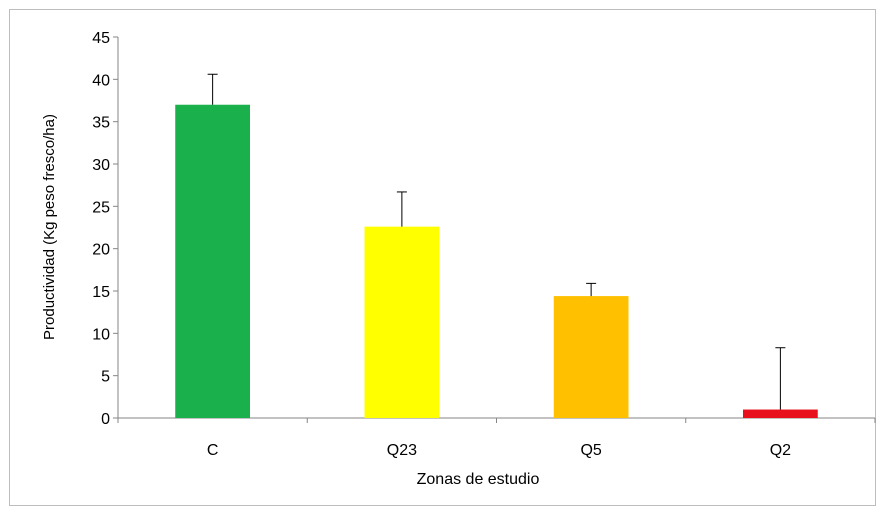  Describe the element at coordinates (402, 322) in the screenshot. I see `bar-q23` at that location.